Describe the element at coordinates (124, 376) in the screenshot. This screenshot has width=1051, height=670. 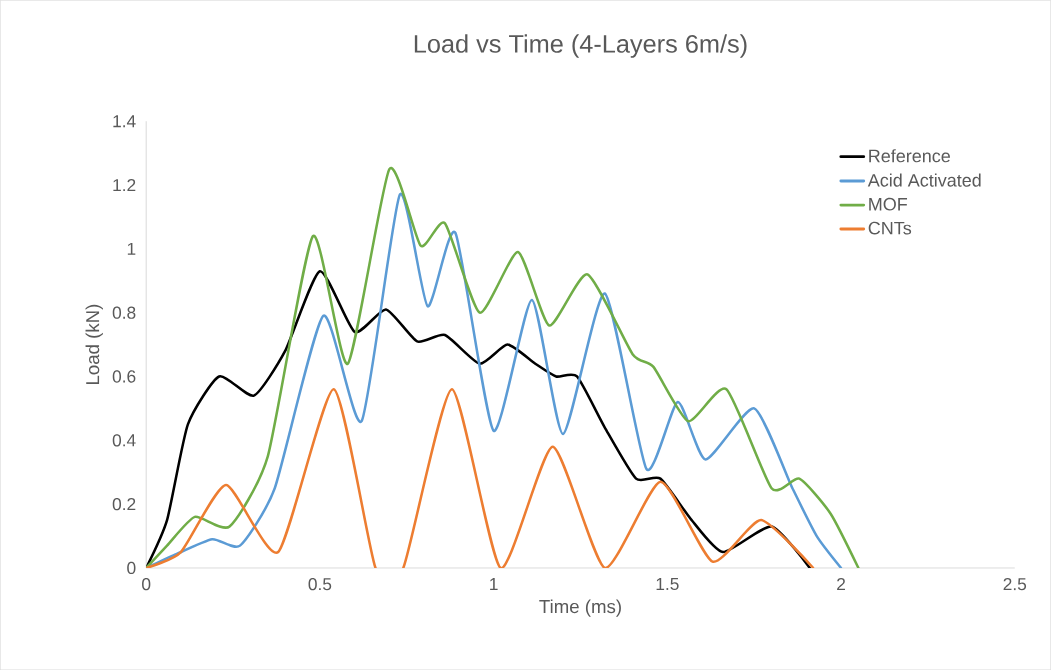
I see `y-tick-label: 0.6` at that location.